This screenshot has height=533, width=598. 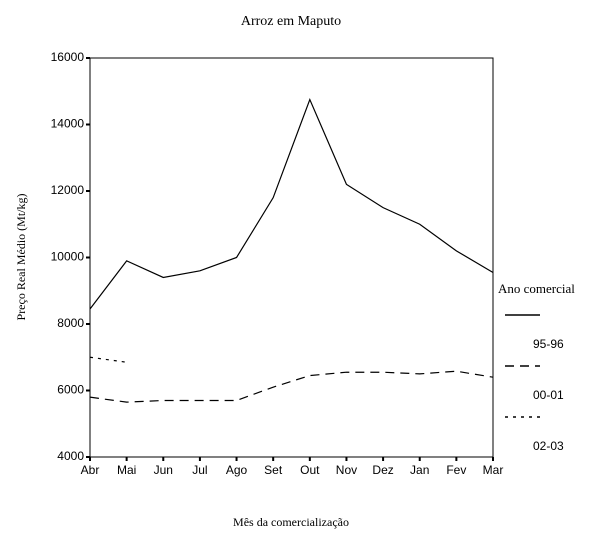 What do you see at coordinates (273, 470) in the screenshot?
I see `x-tick-label: Set` at bounding box center [273, 470].